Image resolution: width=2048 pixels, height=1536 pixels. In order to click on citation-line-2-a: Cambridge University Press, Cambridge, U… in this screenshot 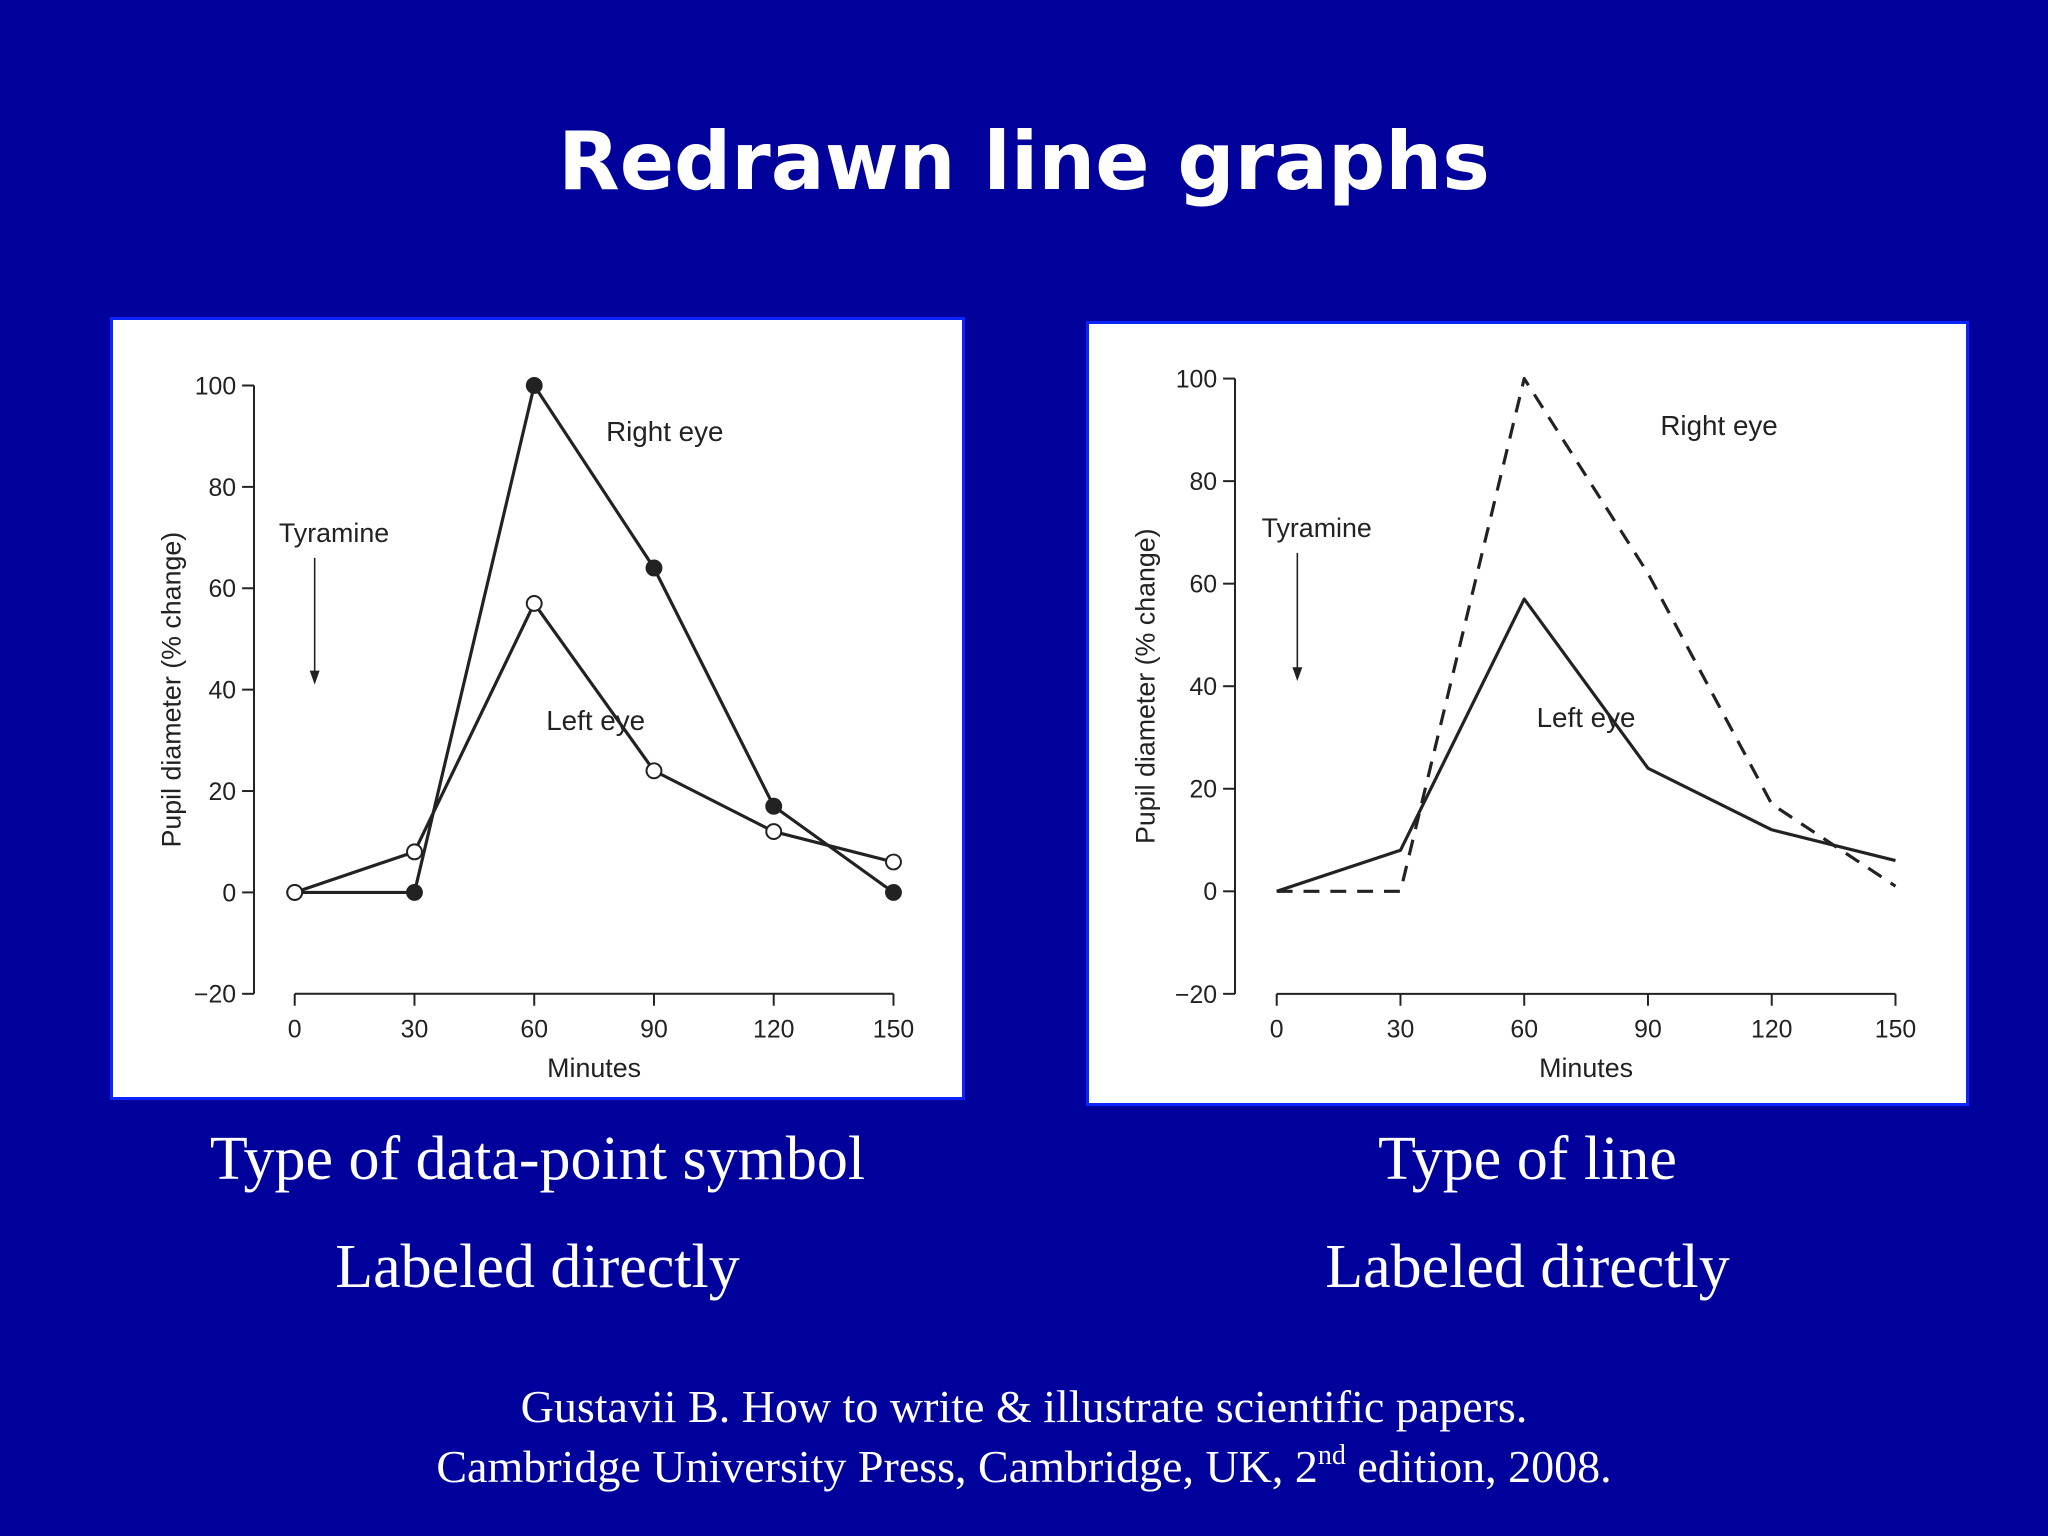, I will do `click(877, 1466)`.